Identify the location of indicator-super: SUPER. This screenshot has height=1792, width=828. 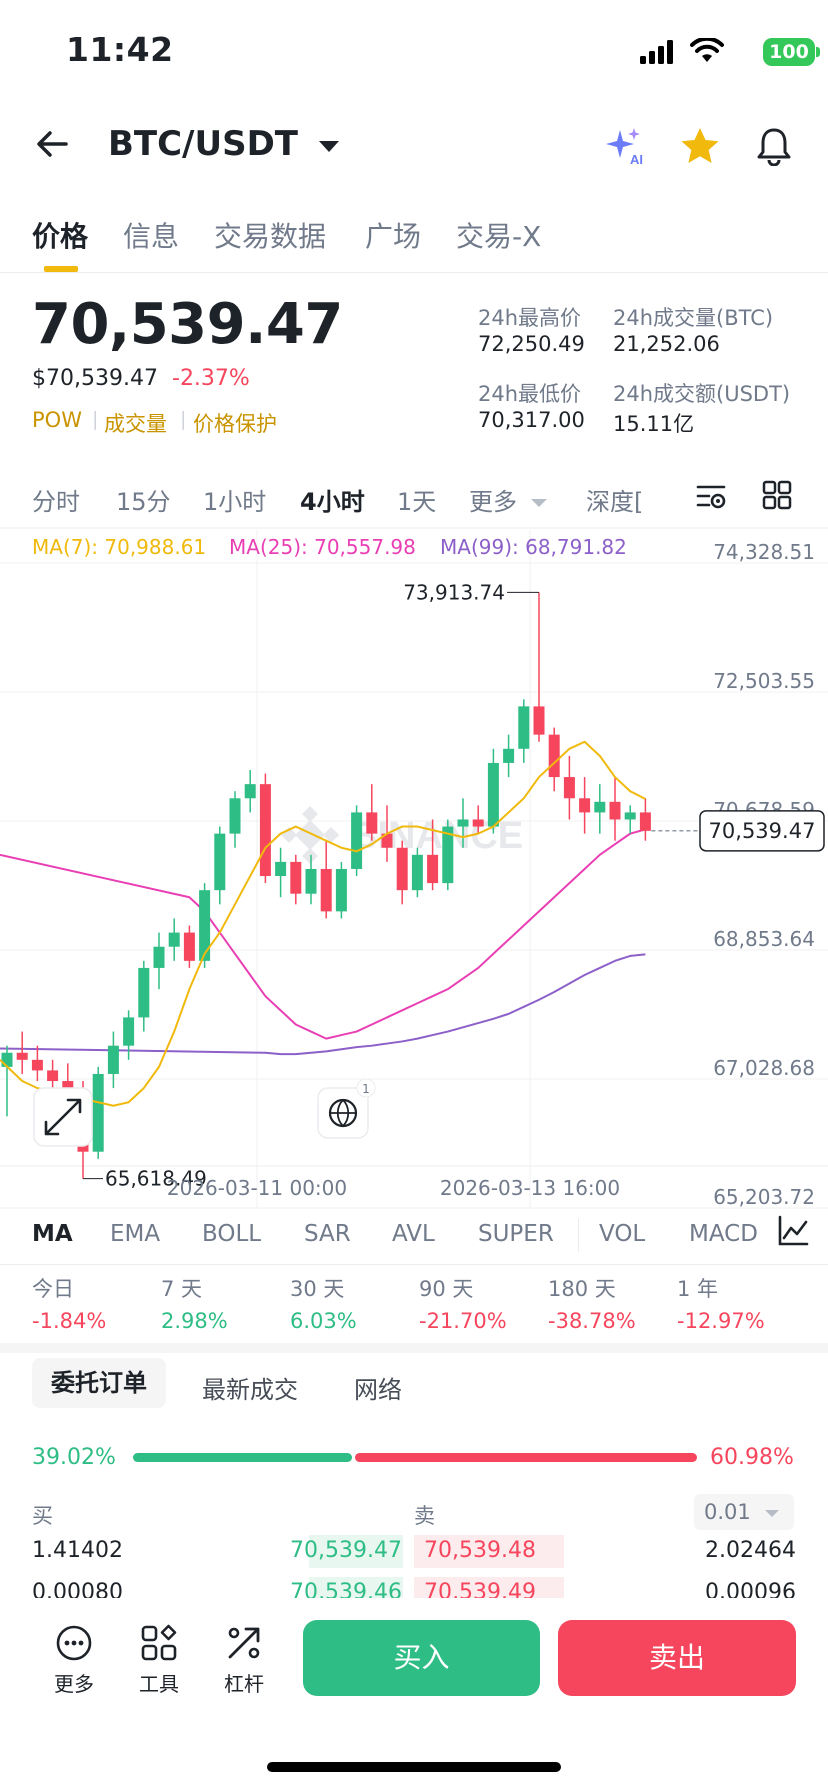
(516, 1234).